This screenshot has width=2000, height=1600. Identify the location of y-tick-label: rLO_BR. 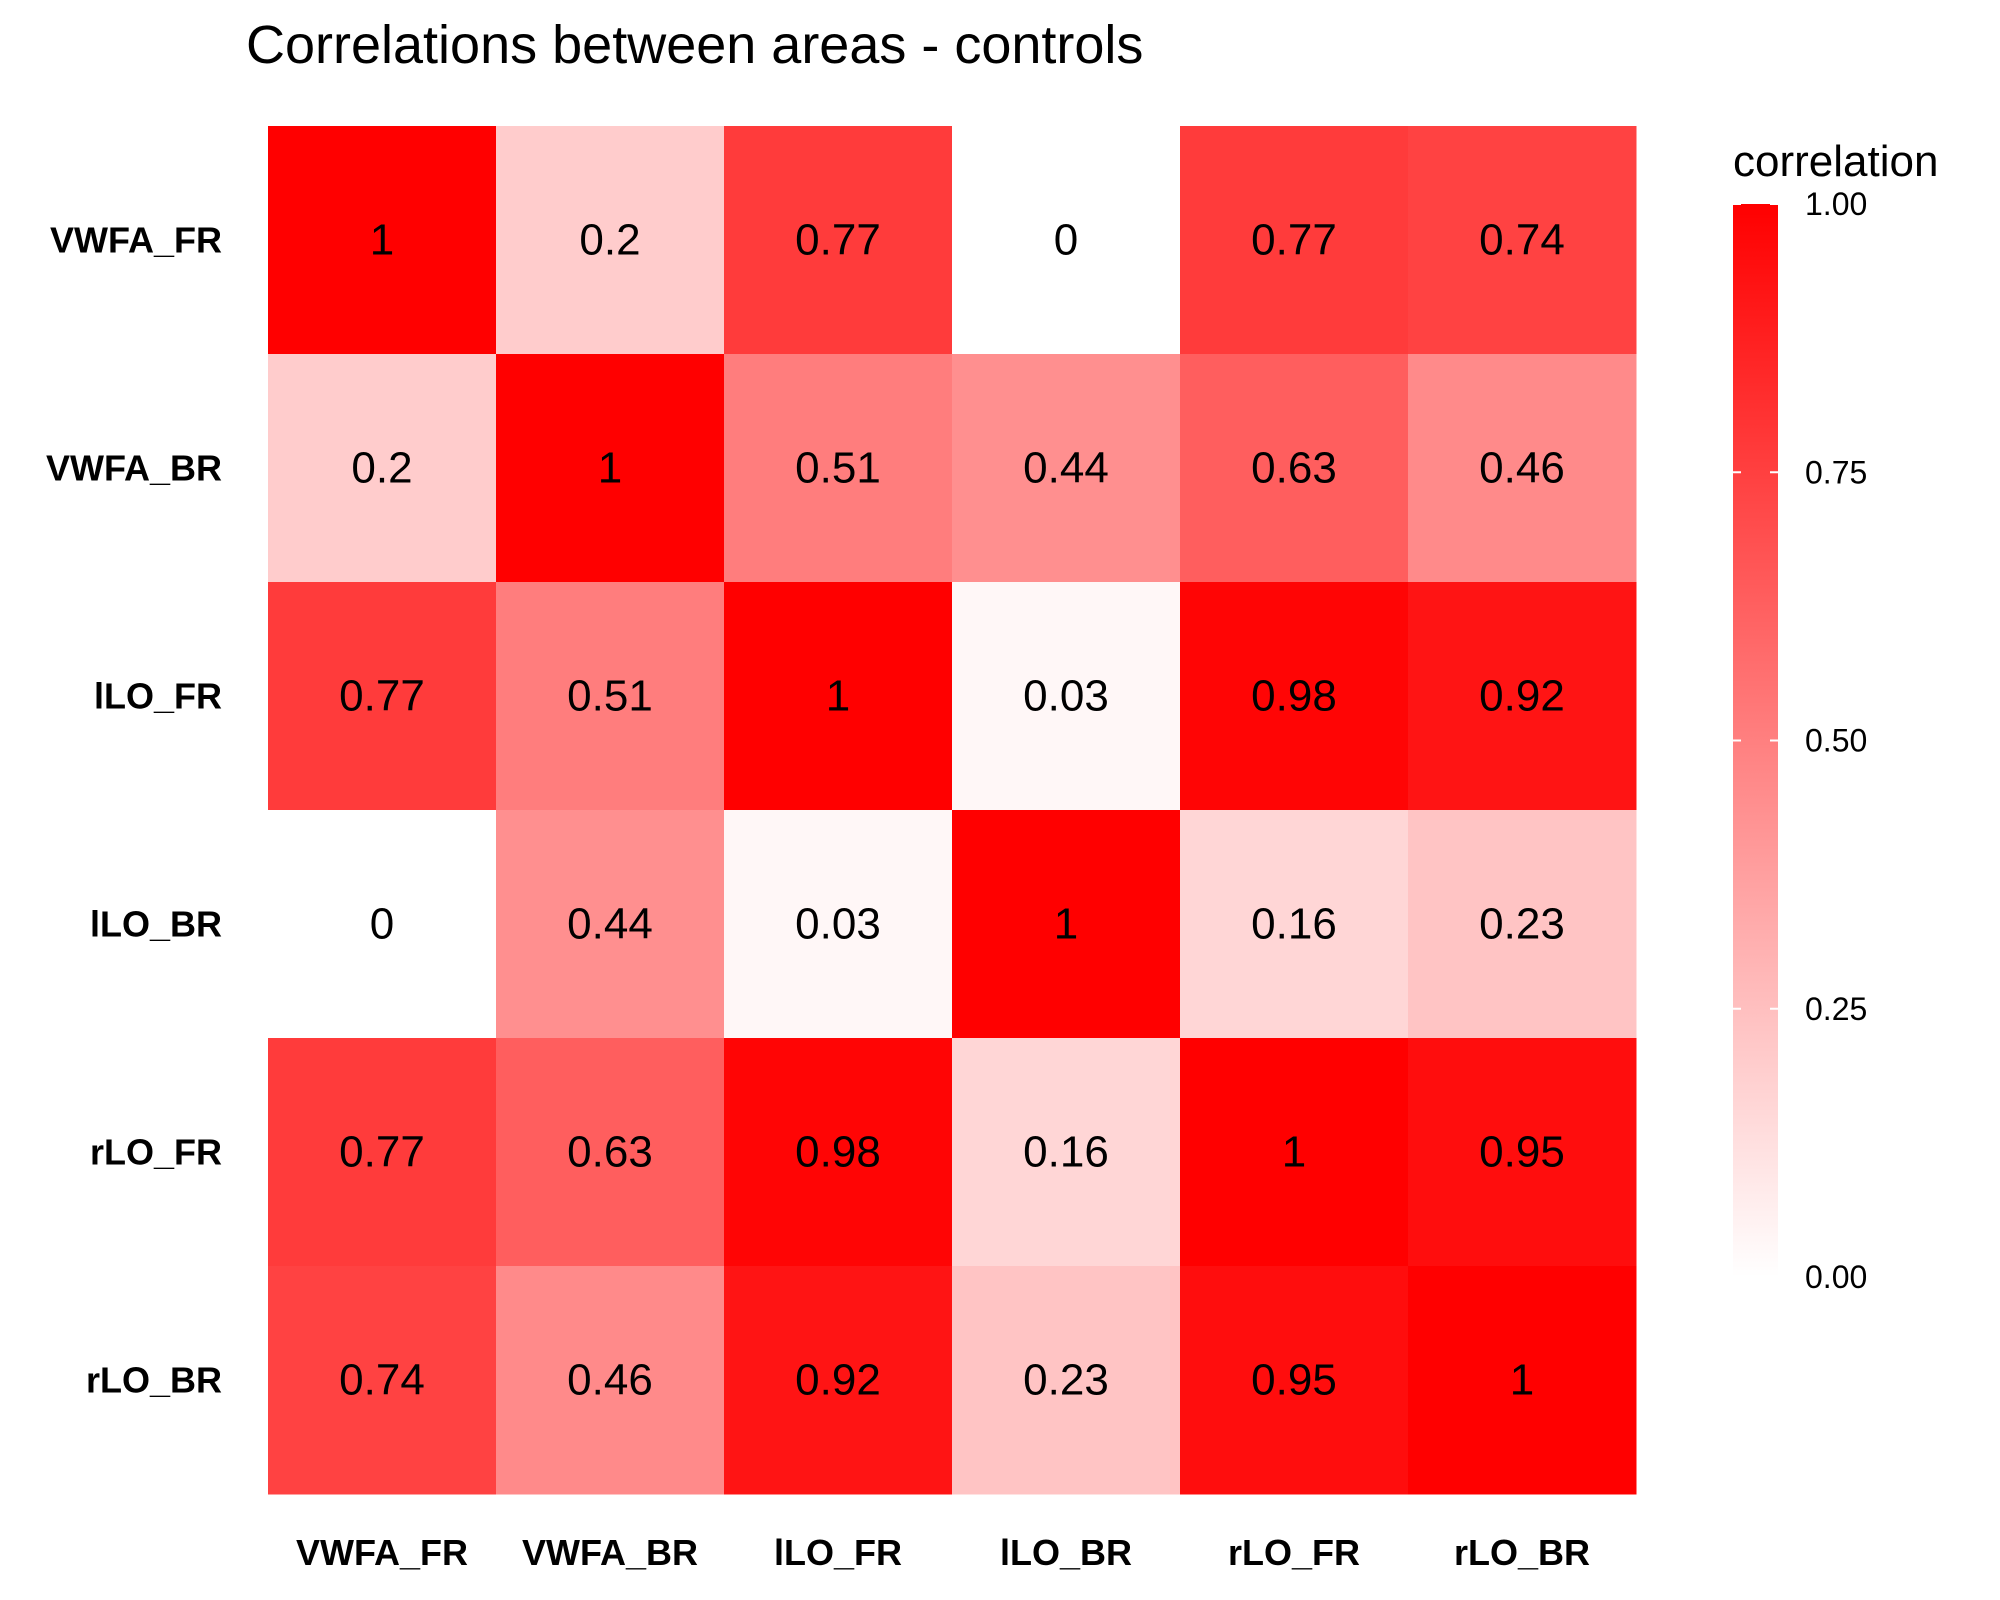
(154, 1380).